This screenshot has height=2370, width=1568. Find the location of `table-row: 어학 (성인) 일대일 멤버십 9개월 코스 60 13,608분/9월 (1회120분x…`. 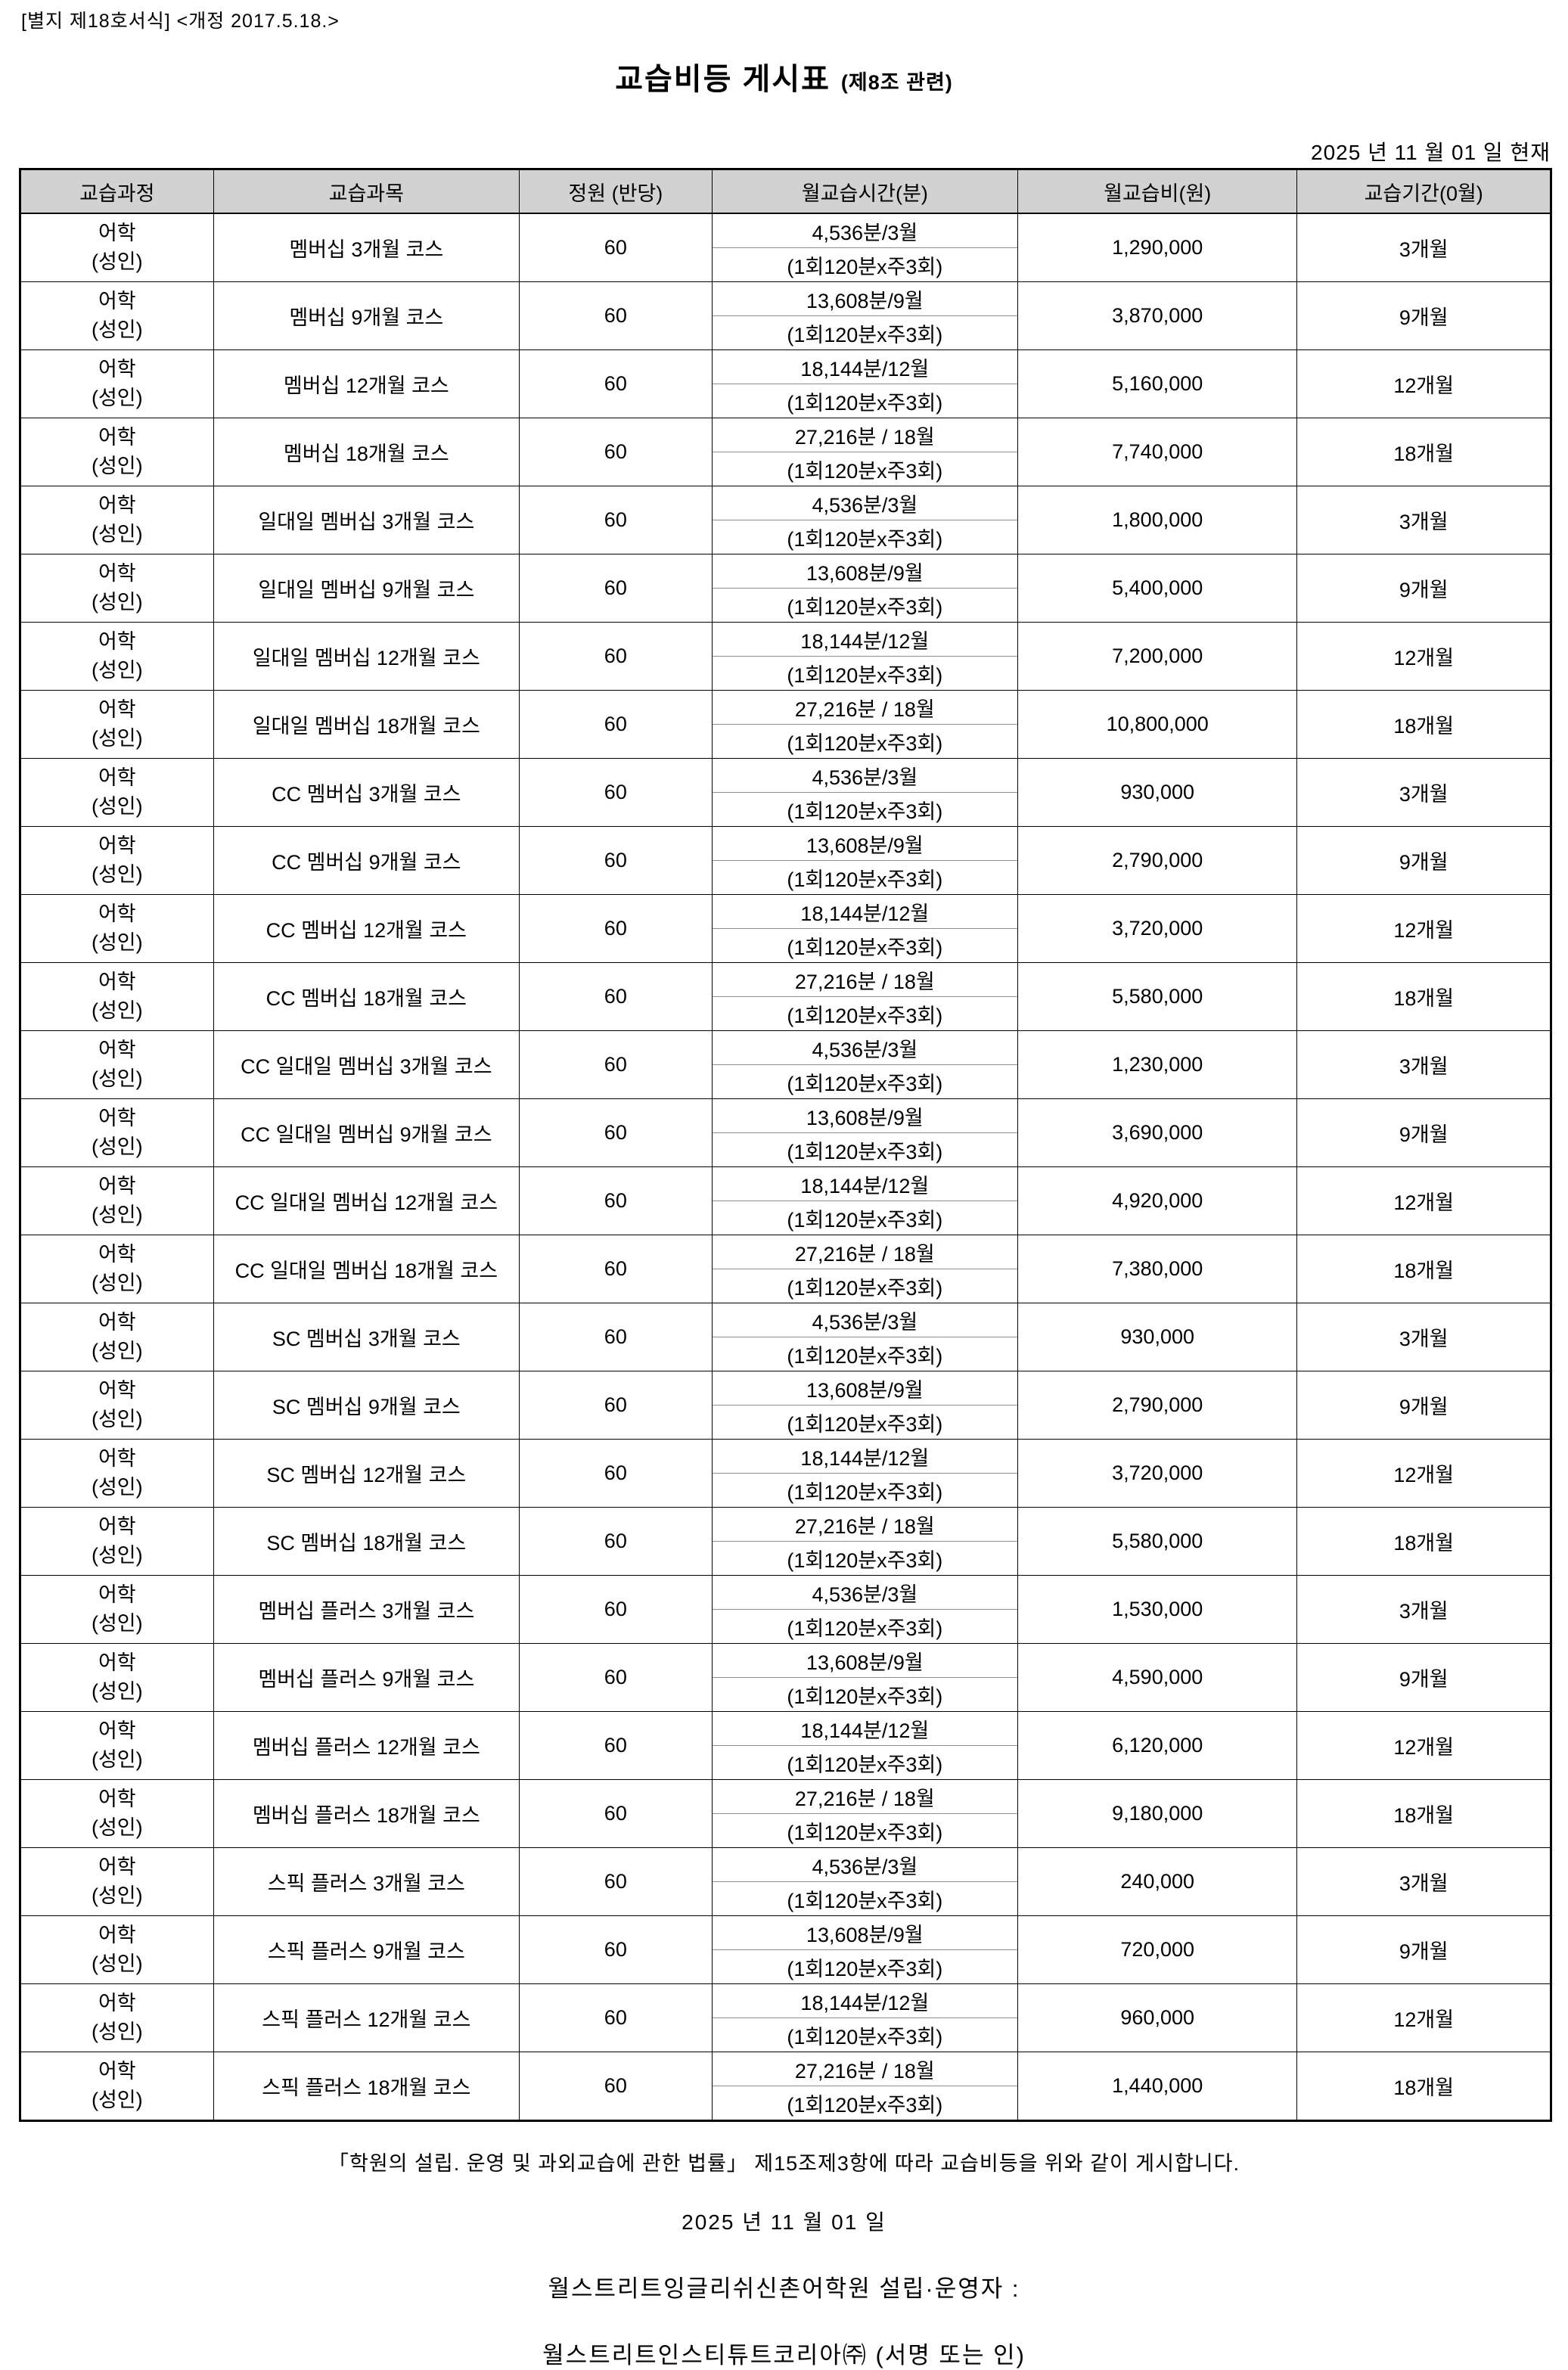

table-row: 어학 (성인) 일대일 멤버십 9개월 코스 60 13,608분/9월 (1회120분x… is located at coordinates (785, 588).